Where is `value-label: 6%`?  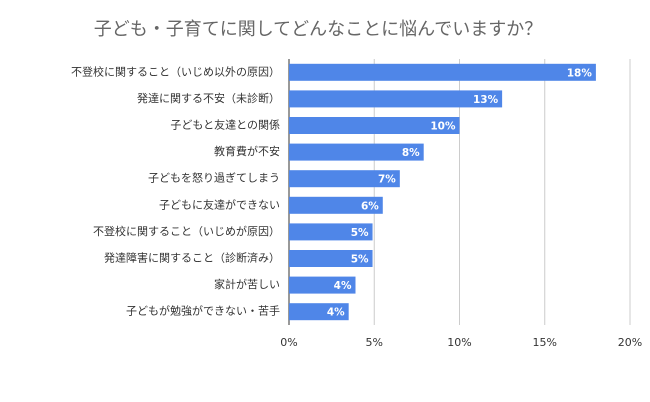
value-label: 6% is located at coordinates (370, 206).